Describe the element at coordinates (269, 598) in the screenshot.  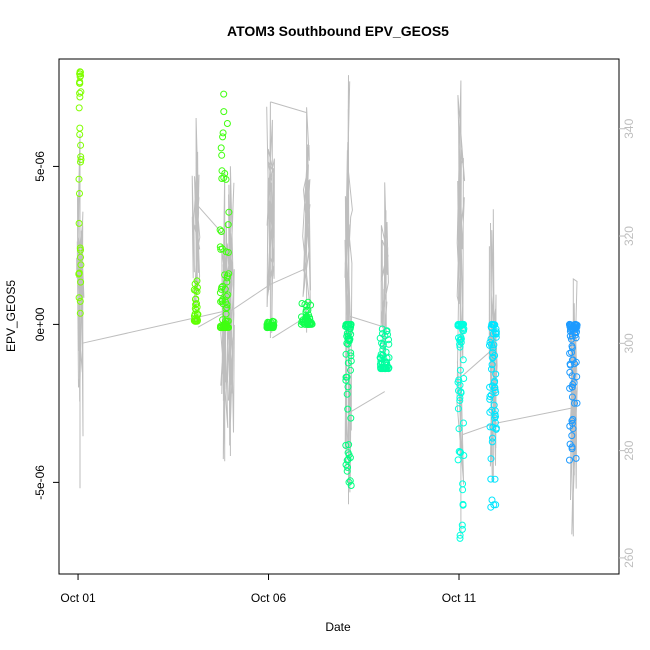
I see `x-tick-label-1: Oct 06` at that location.